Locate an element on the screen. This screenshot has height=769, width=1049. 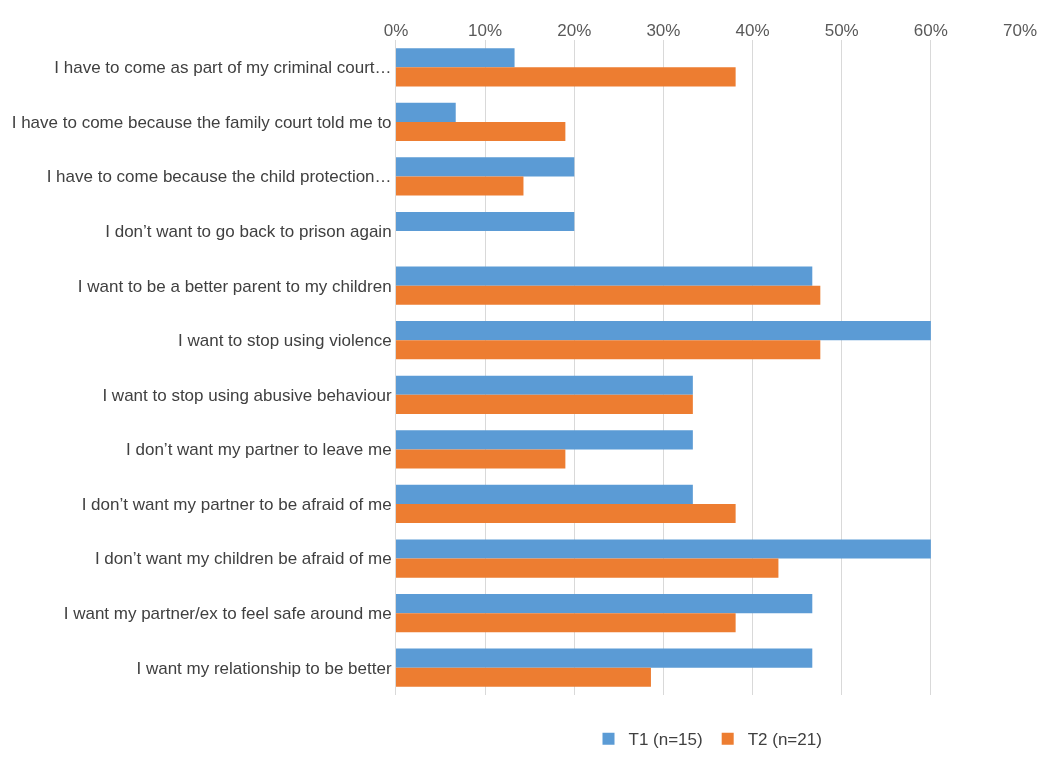
y-tick-label: I want to be a better parent to my children is located at coordinates (234, 286).